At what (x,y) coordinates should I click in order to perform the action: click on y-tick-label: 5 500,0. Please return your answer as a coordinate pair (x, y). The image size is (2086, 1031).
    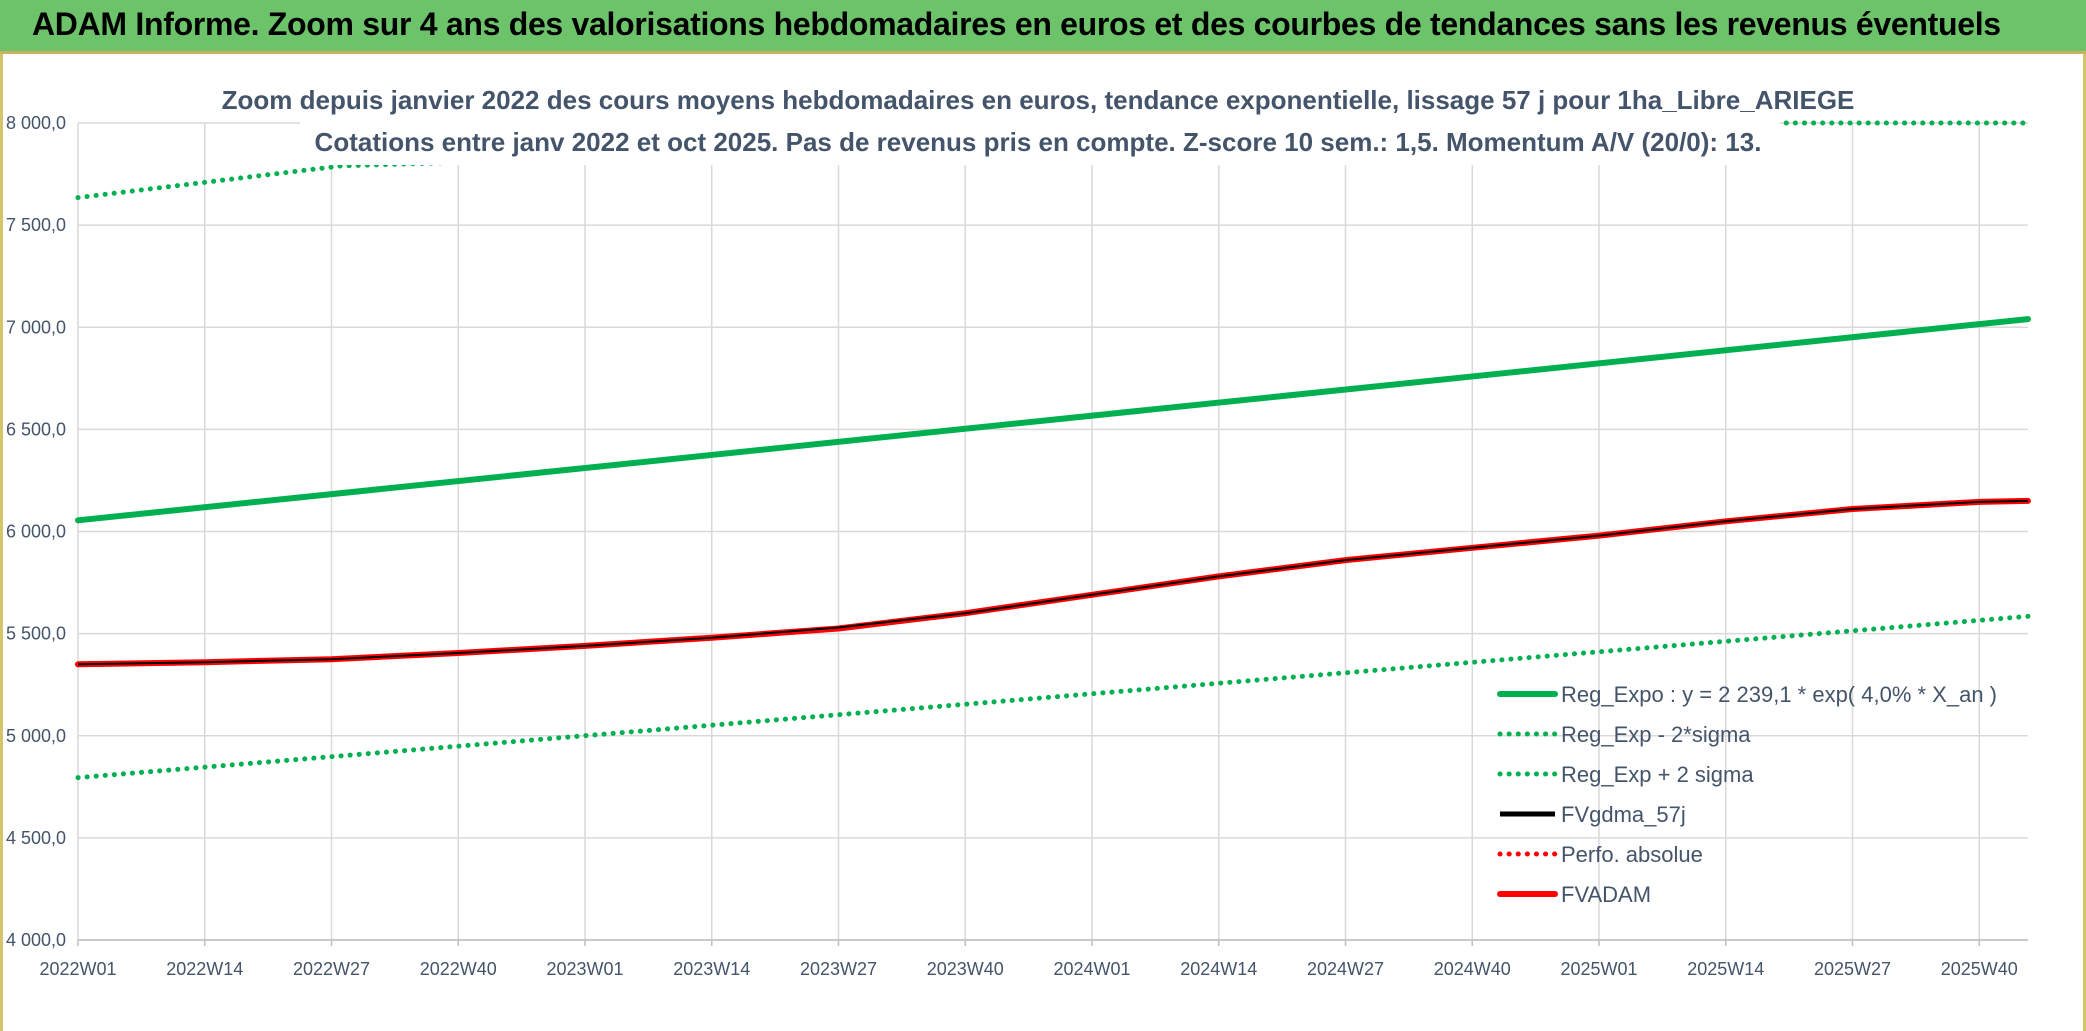
    Looking at the image, I should click on (36, 634).